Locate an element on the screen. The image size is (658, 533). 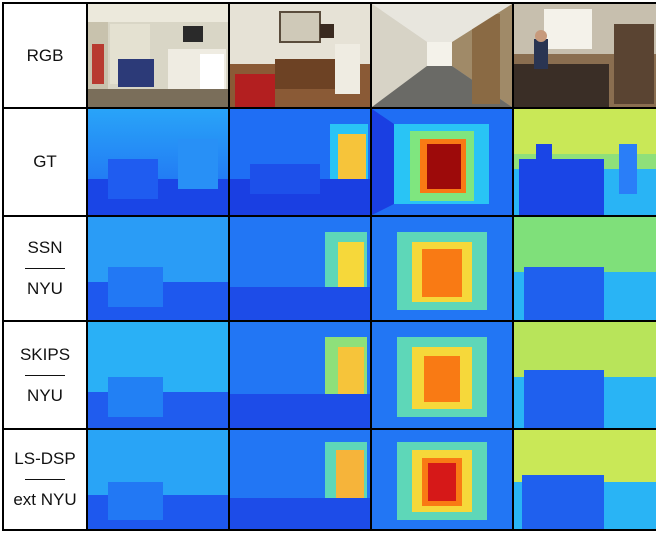
rgb-image-desk-office is located at coordinates (300, 55).